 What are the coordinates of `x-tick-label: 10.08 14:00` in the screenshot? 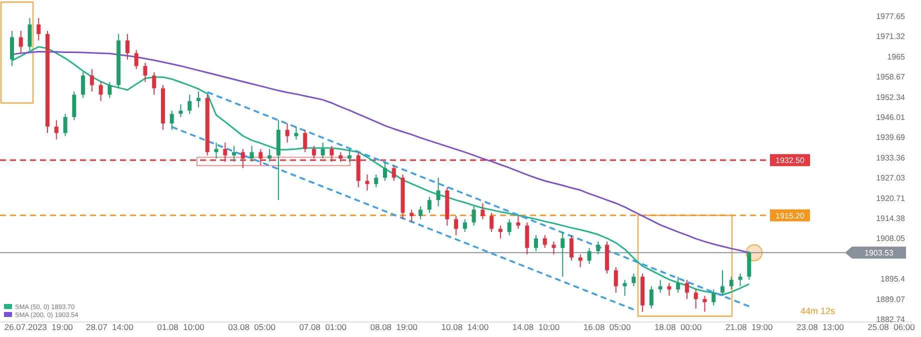 It's located at (465, 327).